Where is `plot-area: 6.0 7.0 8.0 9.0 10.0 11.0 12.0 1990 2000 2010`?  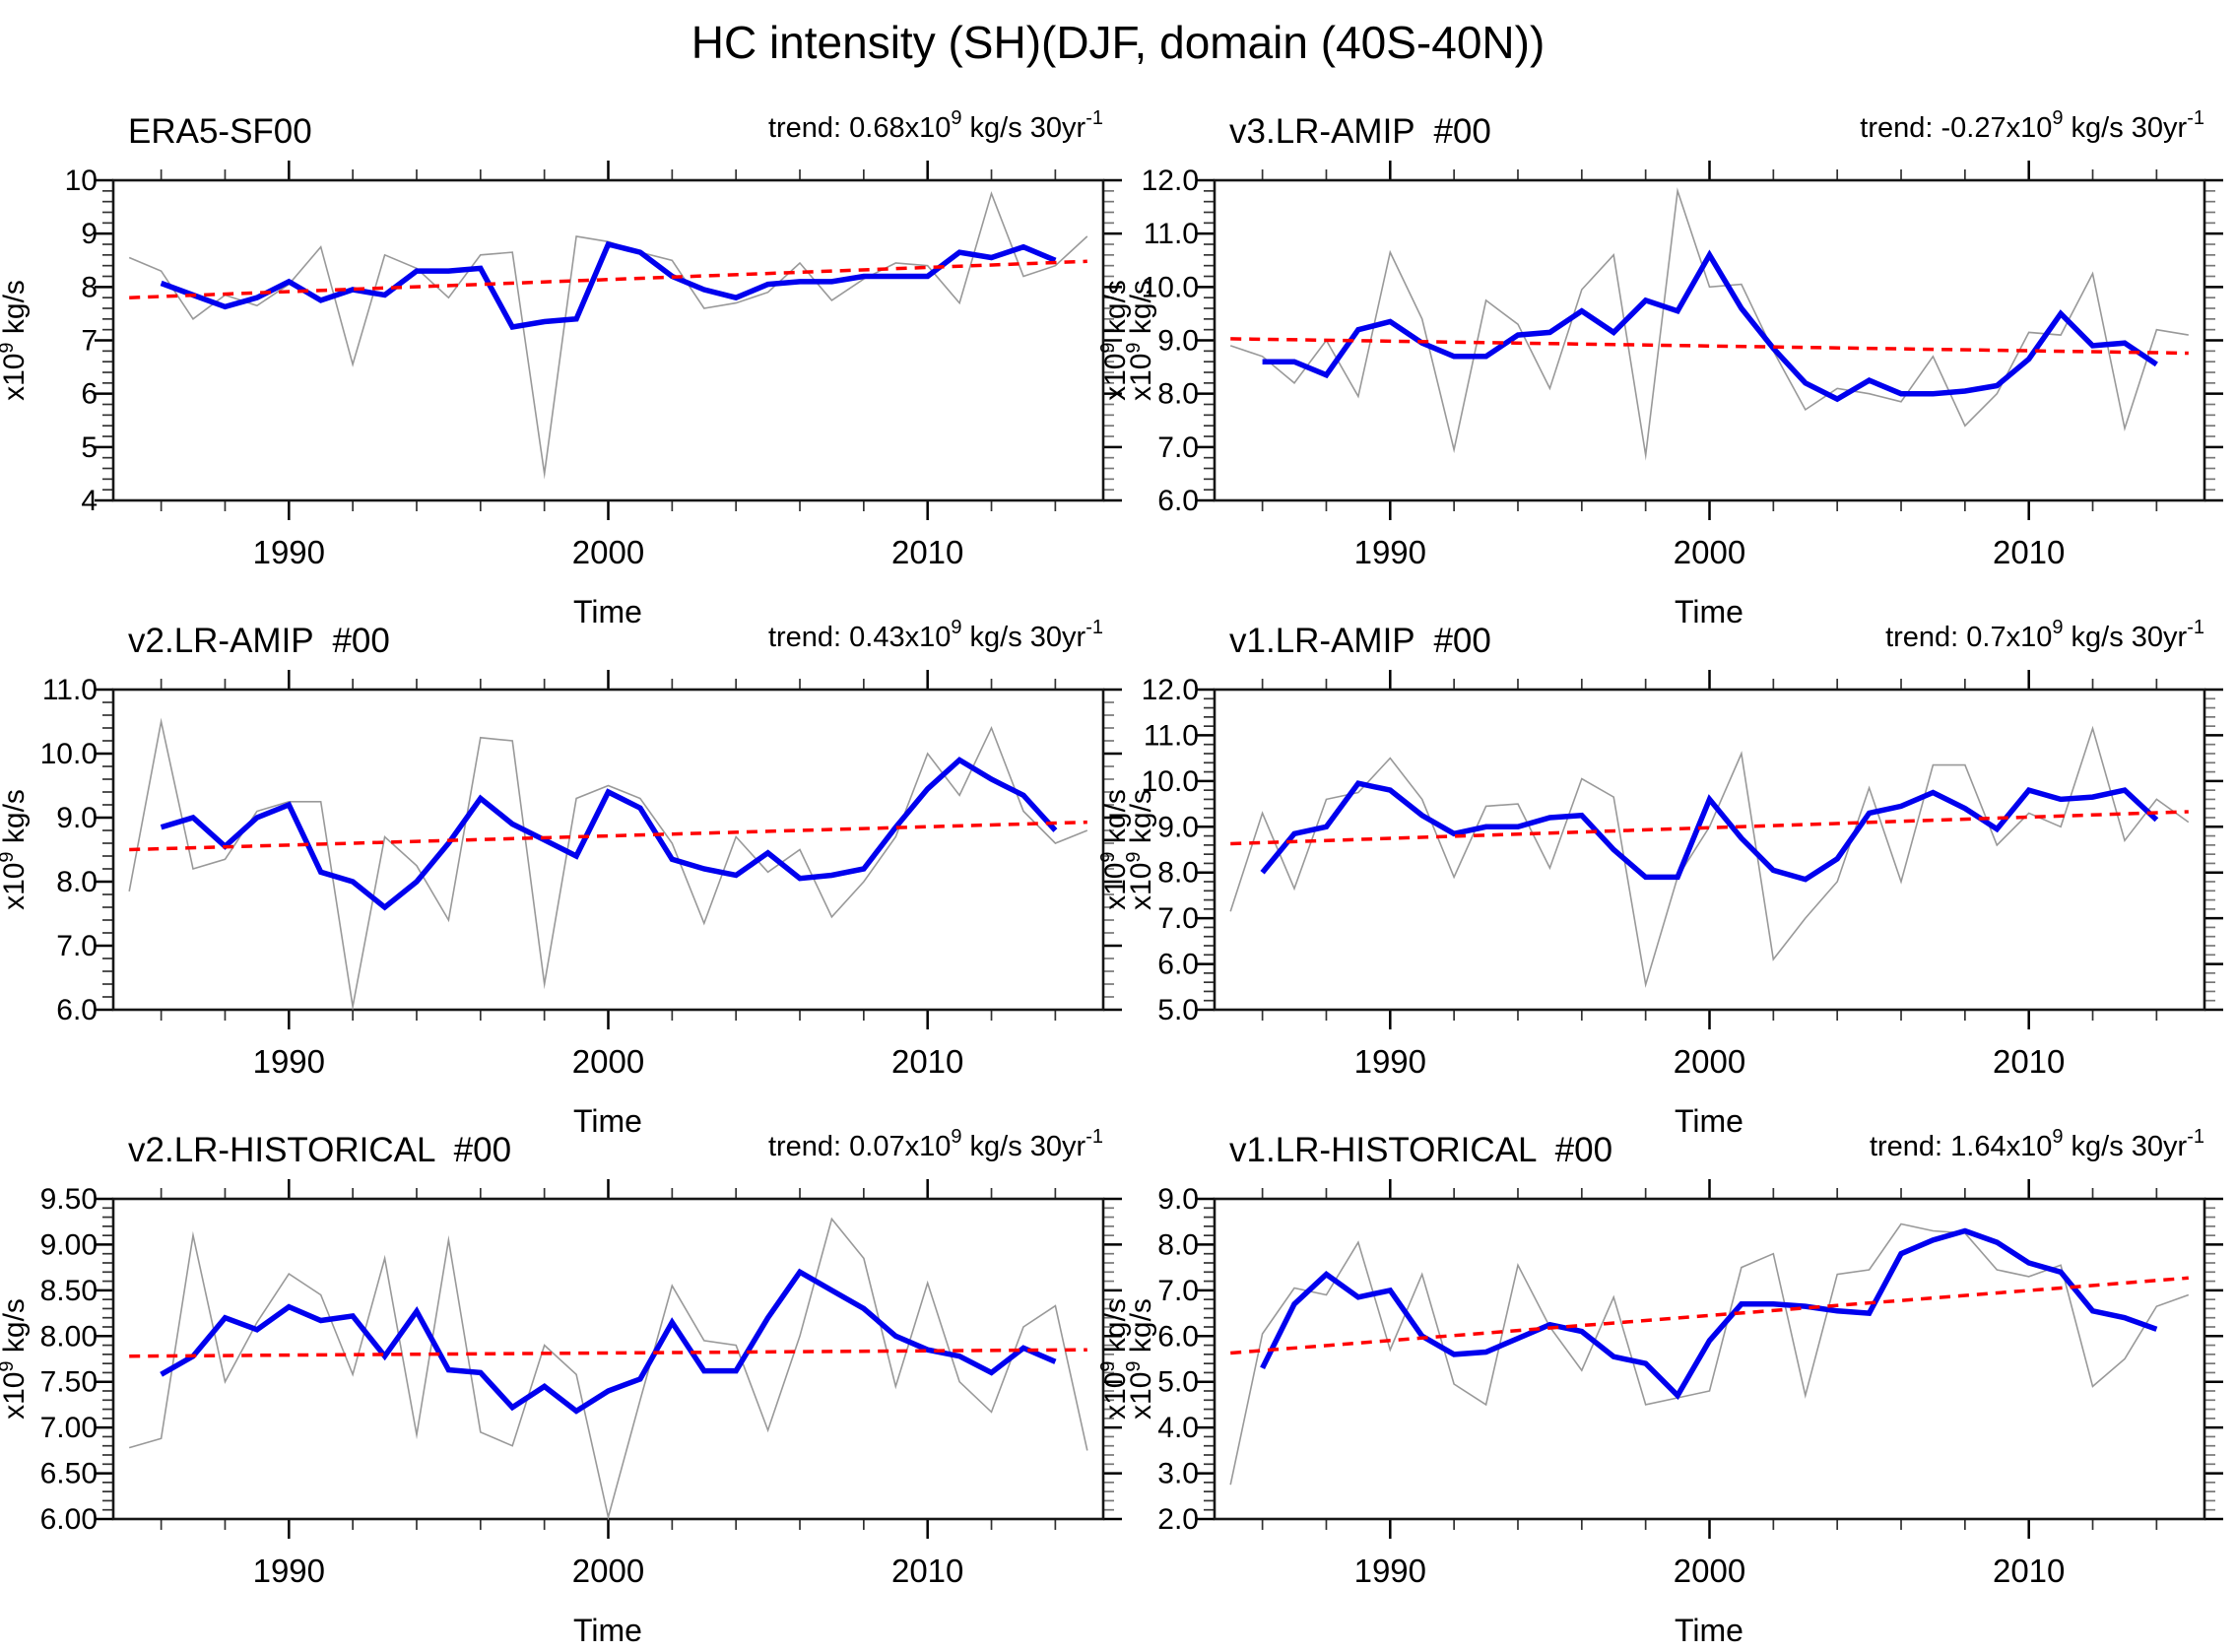 plot-area: 6.0 7.0 8.0 9.0 10.0 11.0 12.0 1990 2000 2010 is located at coordinates (1682, 365).